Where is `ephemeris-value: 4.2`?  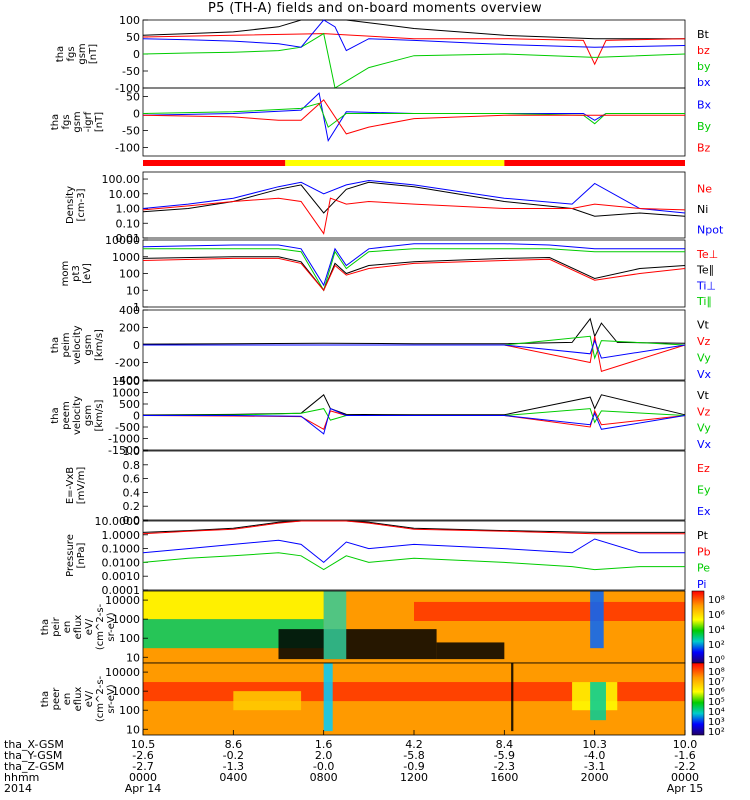
ephemeris-value: 4.2 is located at coordinates (414, 744).